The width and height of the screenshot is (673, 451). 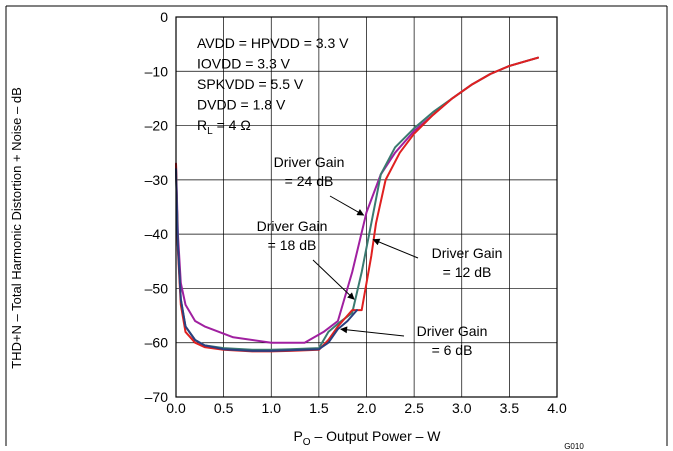 I want to click on condition-line: RL = 4 Ω, so click(x=224, y=127).